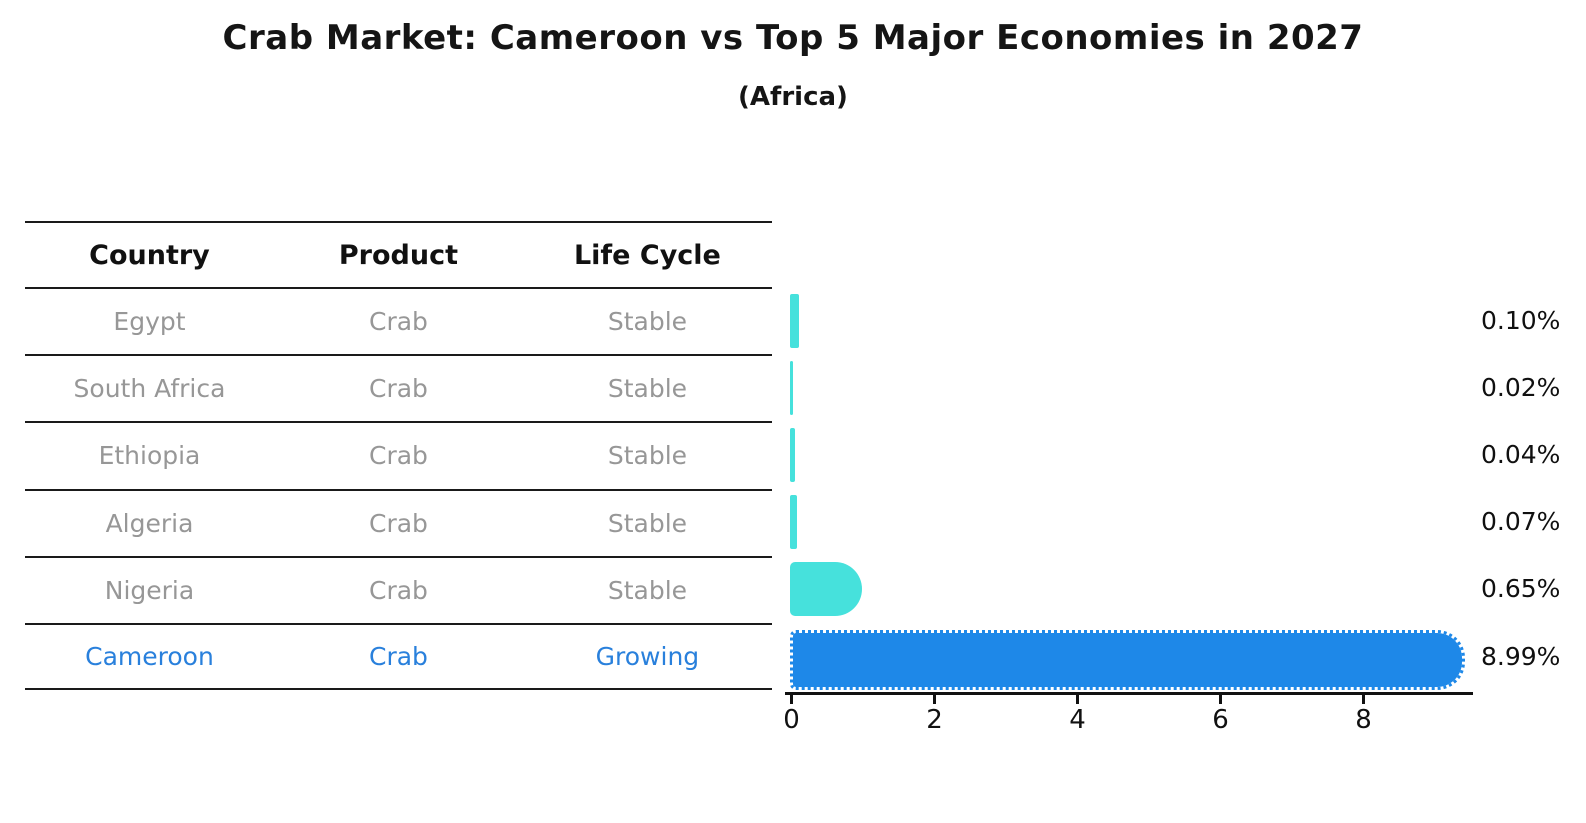 The image size is (1586, 823). What do you see at coordinates (1077, 720) in the screenshot?
I see `x-axis-tick-label: 4` at bounding box center [1077, 720].